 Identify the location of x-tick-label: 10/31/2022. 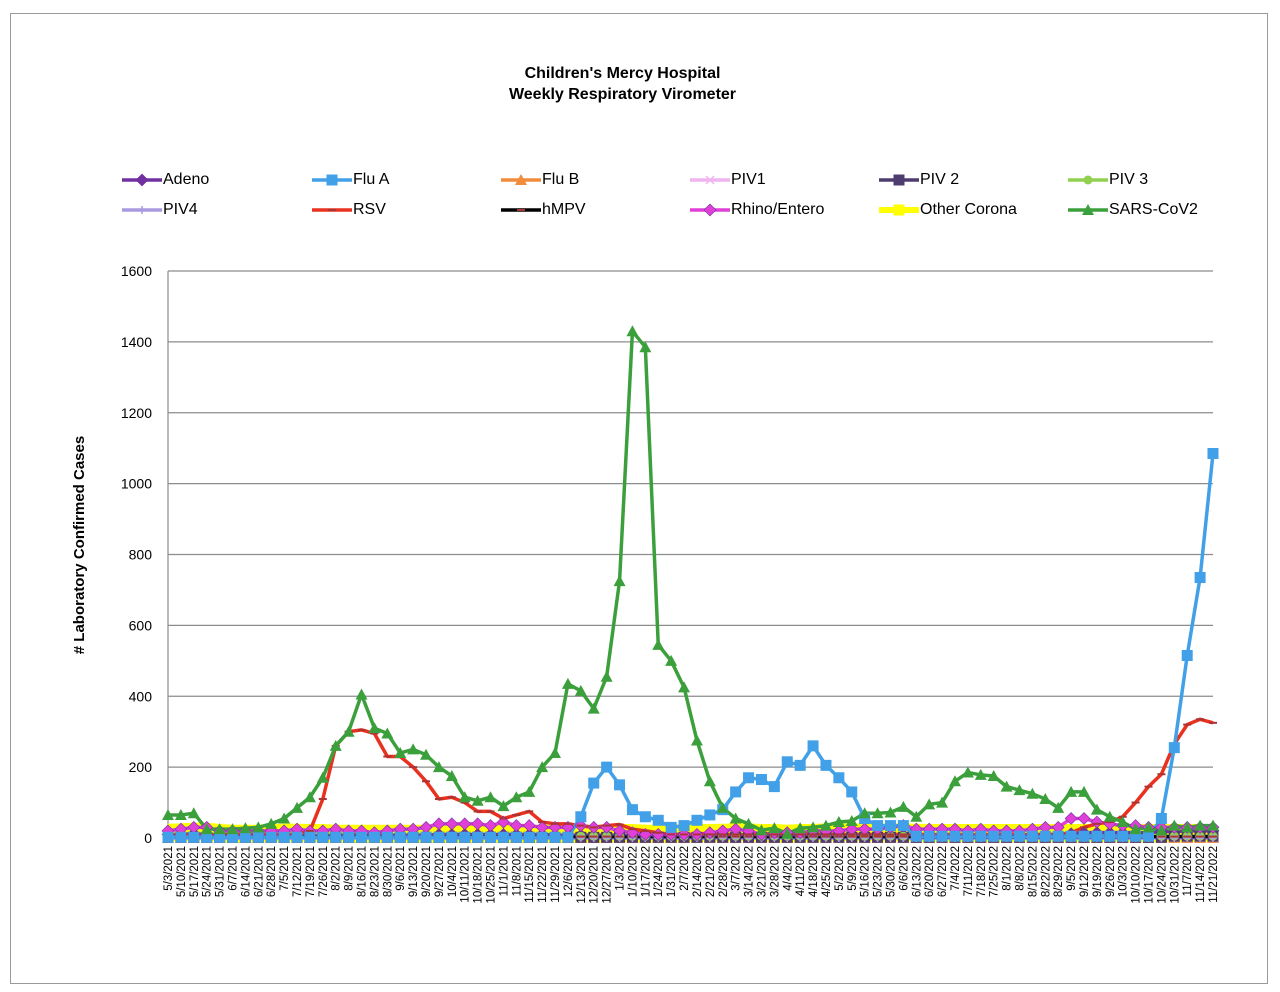
(1175, 875).